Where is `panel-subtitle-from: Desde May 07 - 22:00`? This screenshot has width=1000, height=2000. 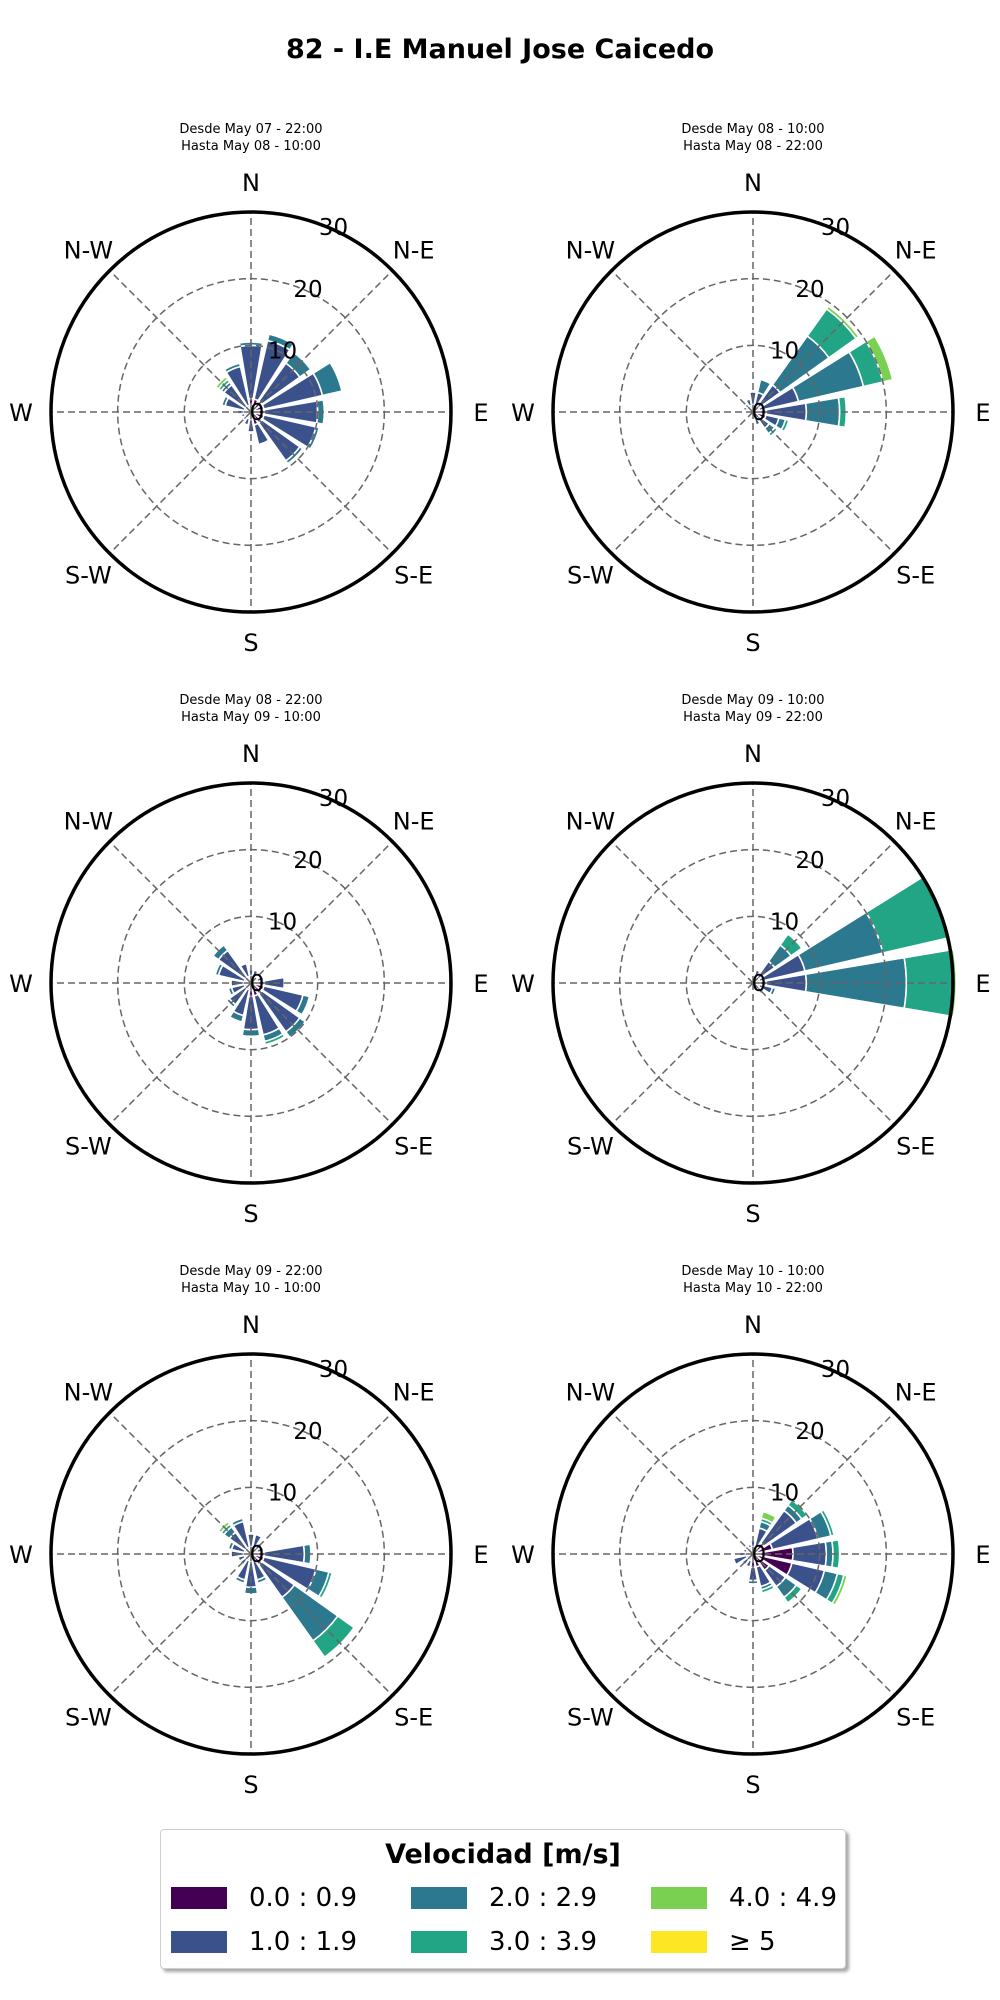
panel-subtitle-from: Desde May 07 - 22:00 is located at coordinates (250, 129).